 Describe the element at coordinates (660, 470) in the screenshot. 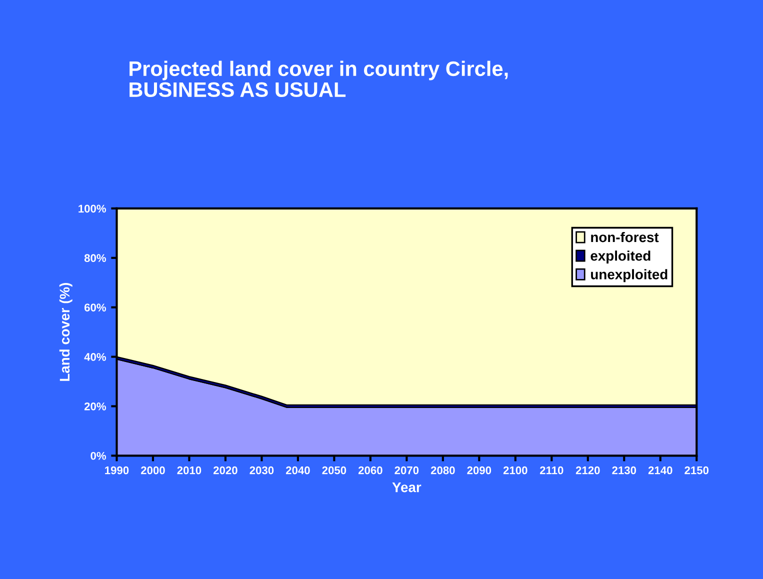

I see `x-tick-label: 2140` at that location.